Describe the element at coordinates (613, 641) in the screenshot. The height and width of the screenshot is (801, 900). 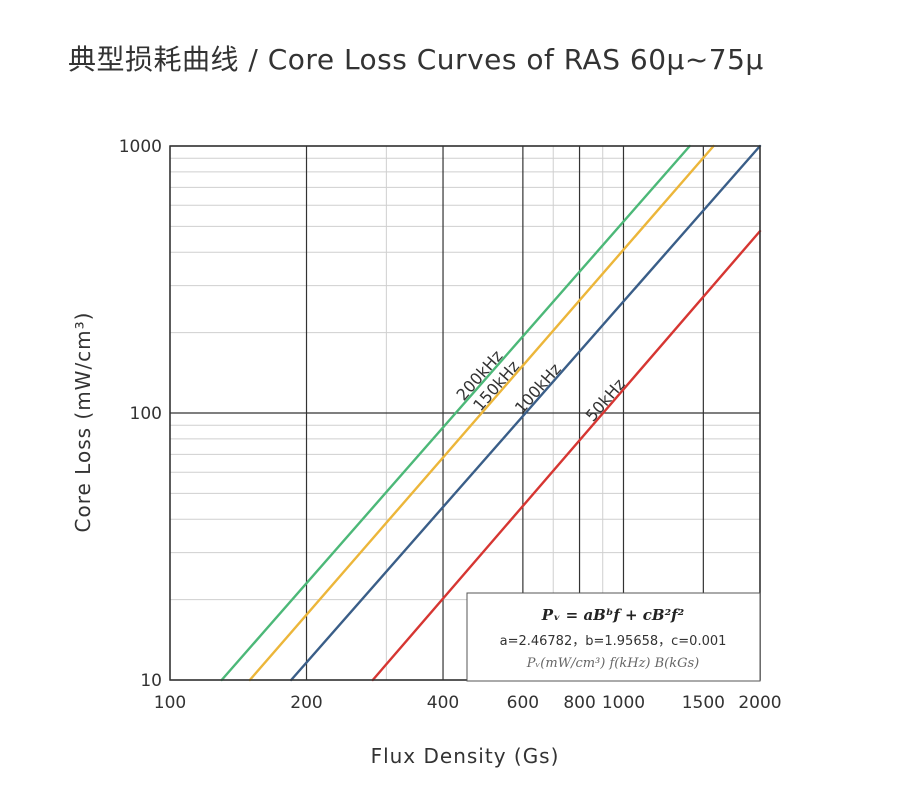
I see `formula-coefficients: a=2.46782，b=1.95658，c=0.001` at that location.